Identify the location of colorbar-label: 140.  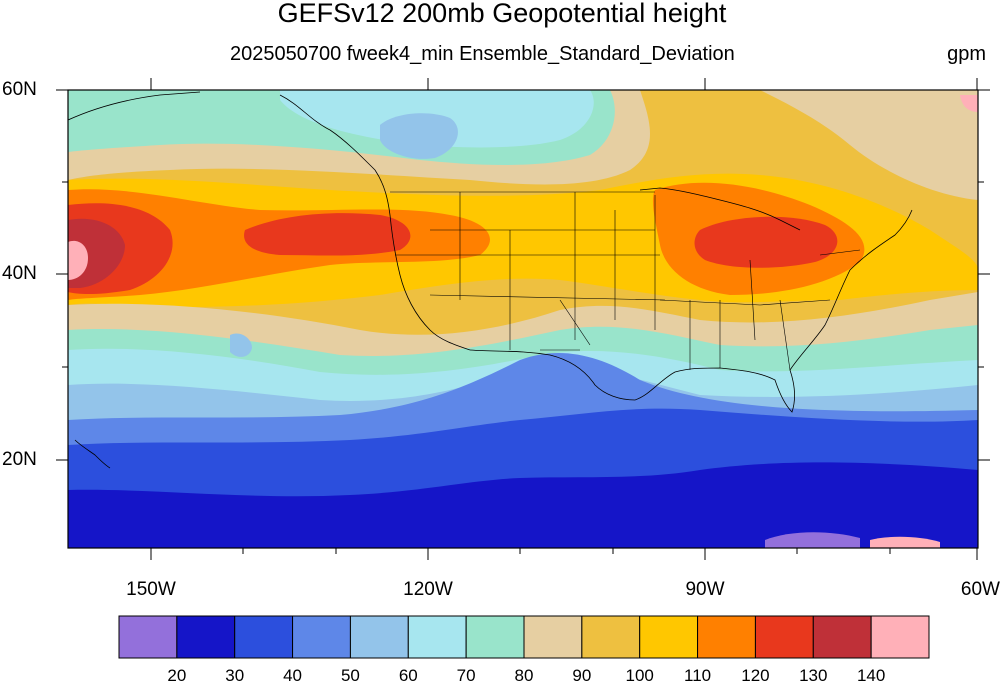
(871, 675).